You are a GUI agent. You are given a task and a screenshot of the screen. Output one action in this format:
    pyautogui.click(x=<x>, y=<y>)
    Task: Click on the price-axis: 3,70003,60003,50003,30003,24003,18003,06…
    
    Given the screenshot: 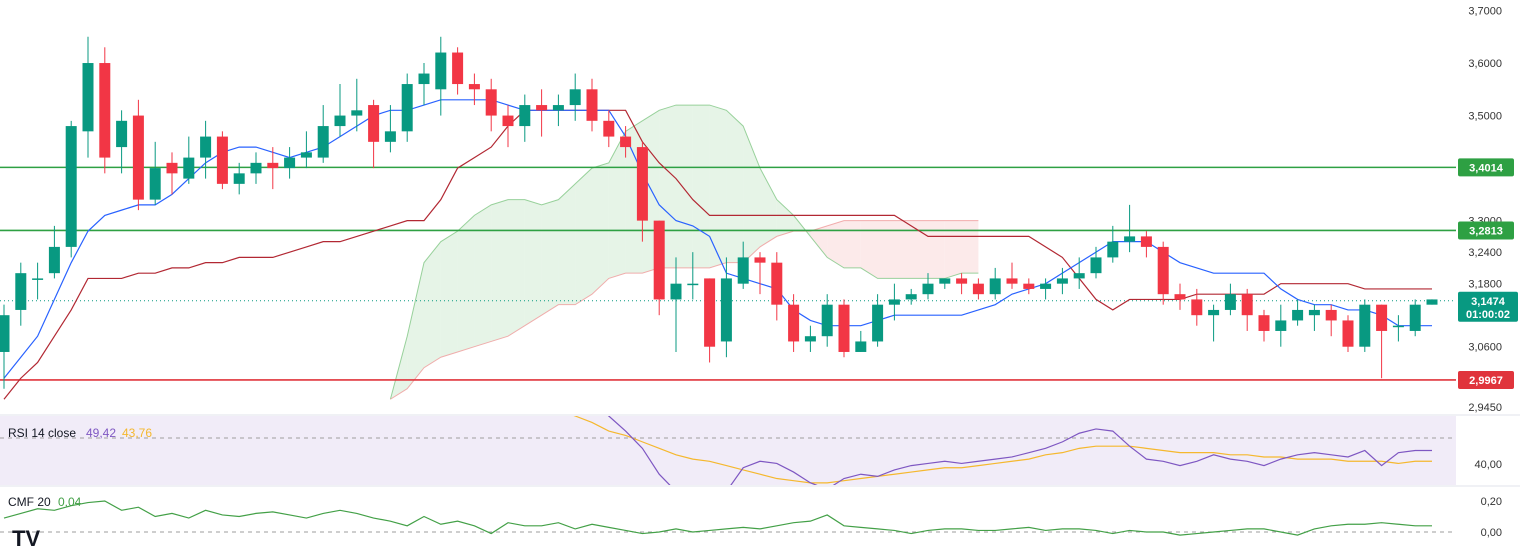 What is the action you would take?
    pyautogui.click(x=1488, y=210)
    